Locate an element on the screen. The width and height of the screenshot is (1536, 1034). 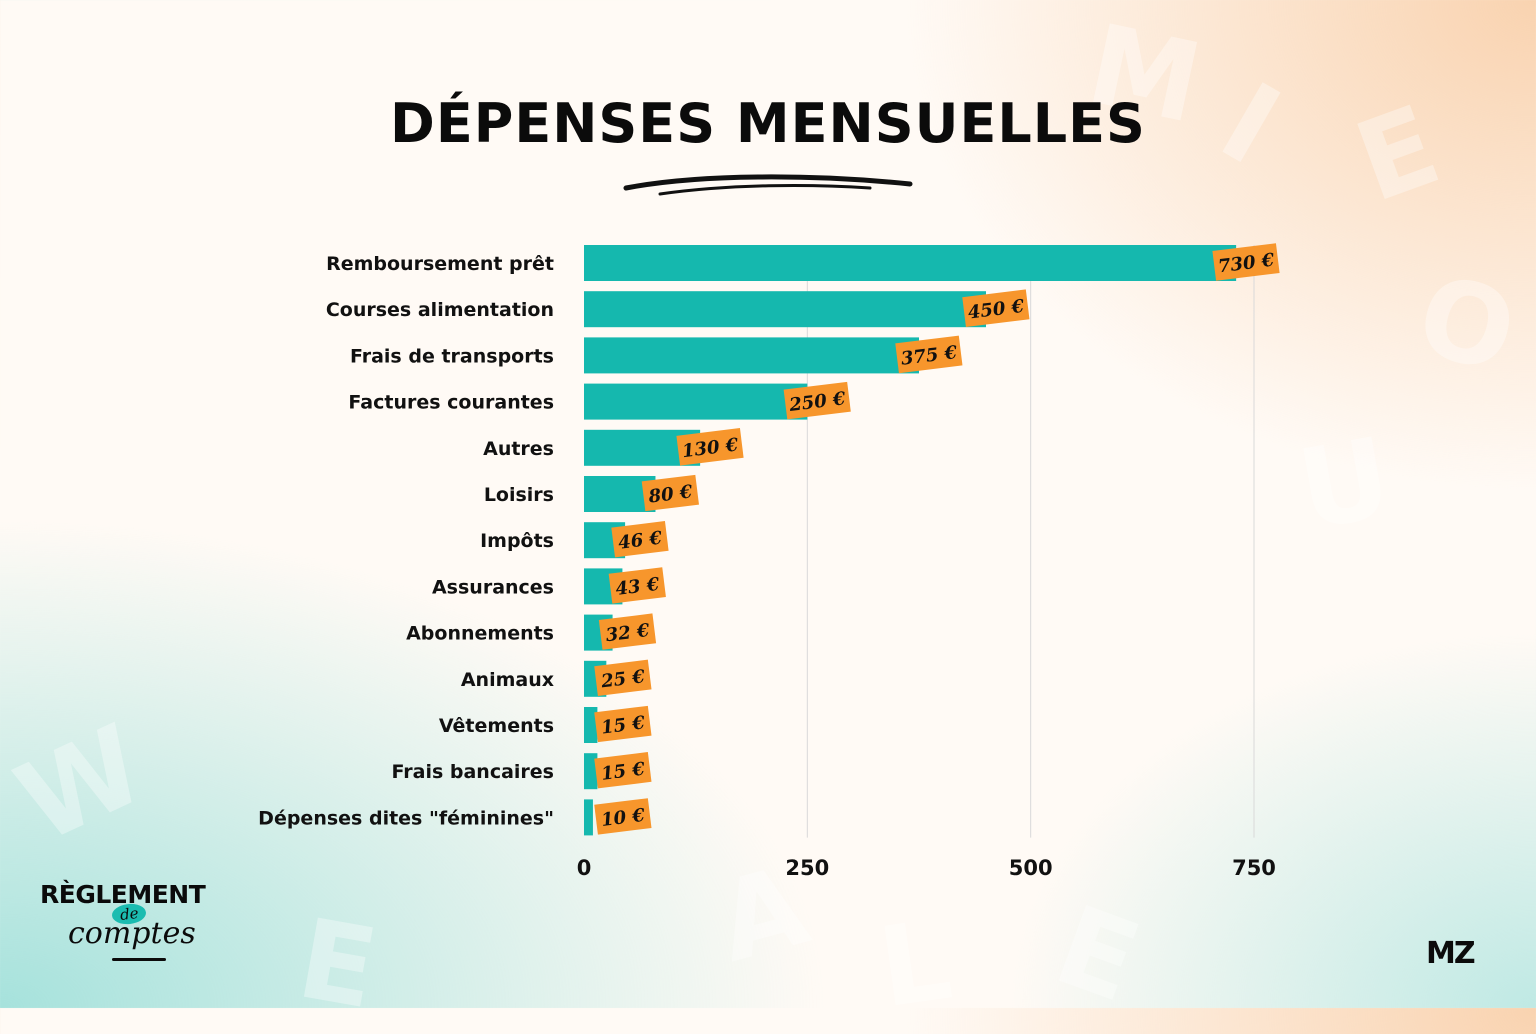
category-label: Vêtements is located at coordinates (496, 726).